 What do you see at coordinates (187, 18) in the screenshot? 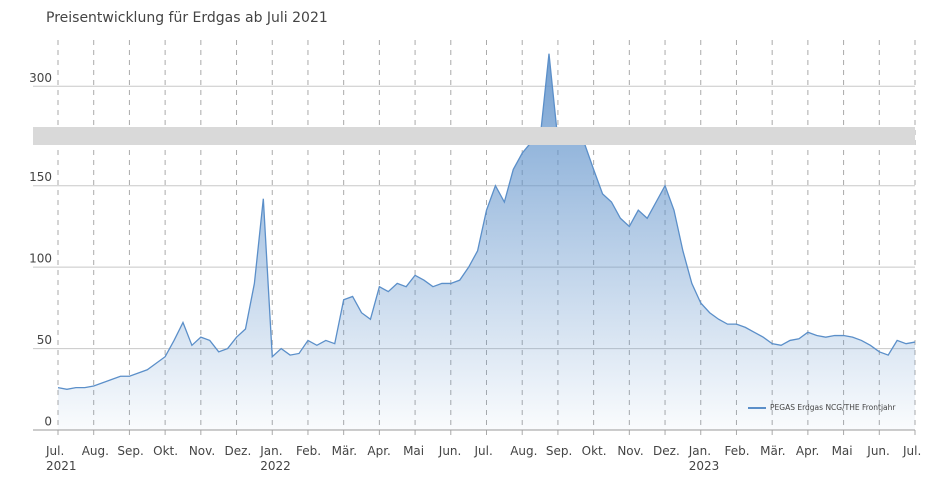
I see `chart-title: Preisentwicklung für Erdgas ab Juli 2021` at bounding box center [187, 18].